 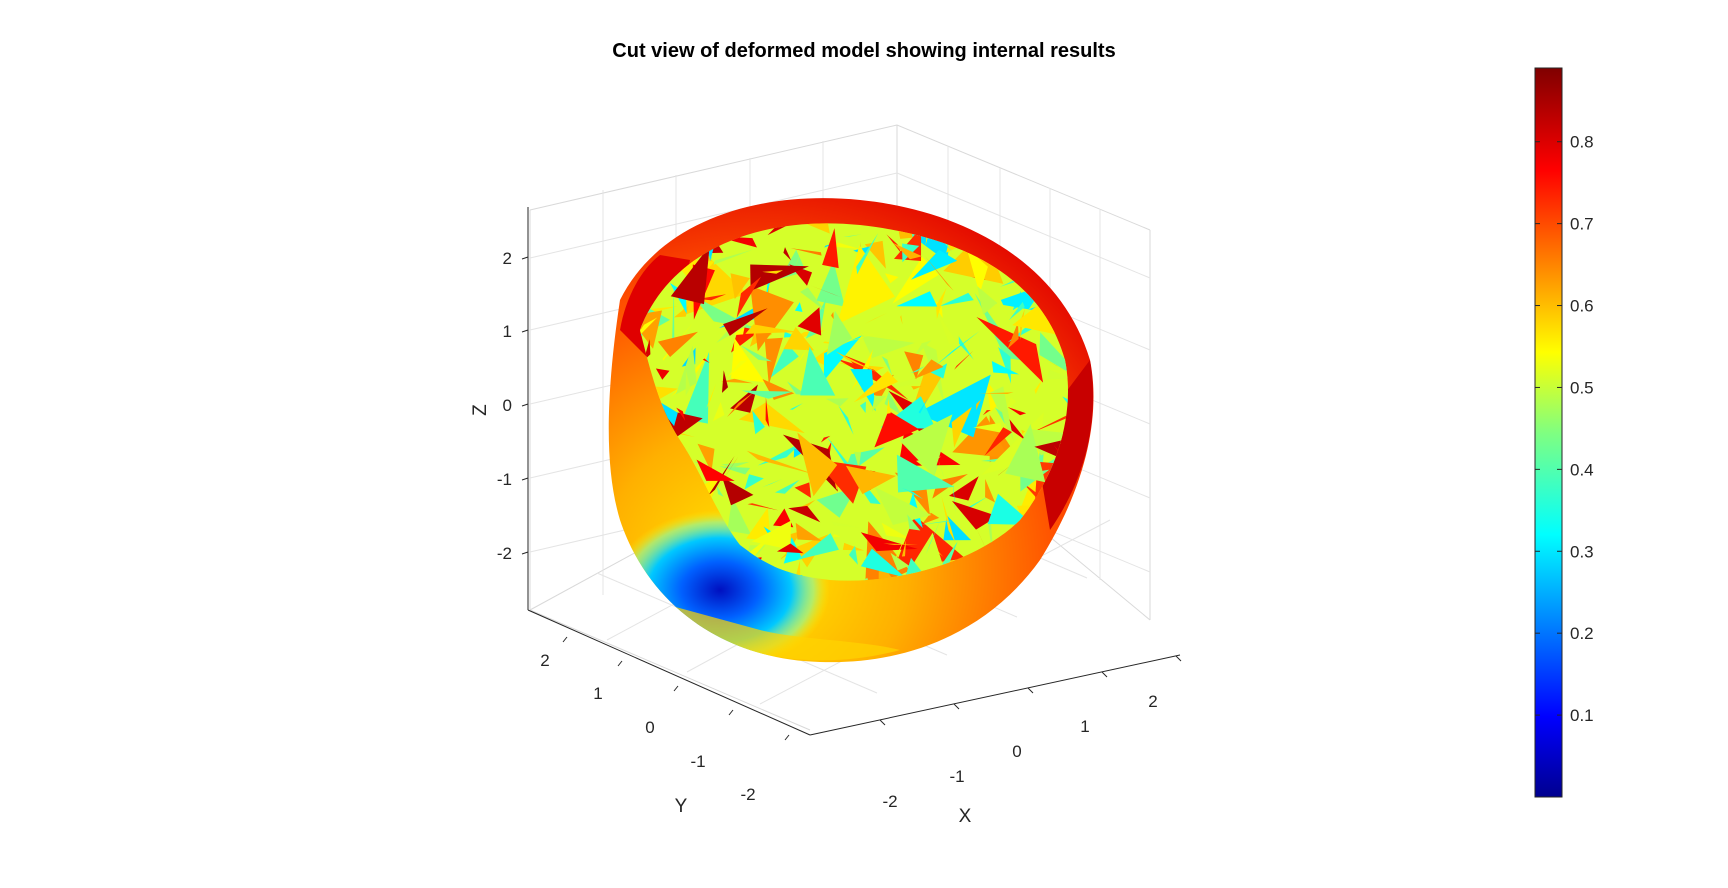 What do you see at coordinates (525, 479) in the screenshot?
I see `z-tick-m1` at bounding box center [525, 479].